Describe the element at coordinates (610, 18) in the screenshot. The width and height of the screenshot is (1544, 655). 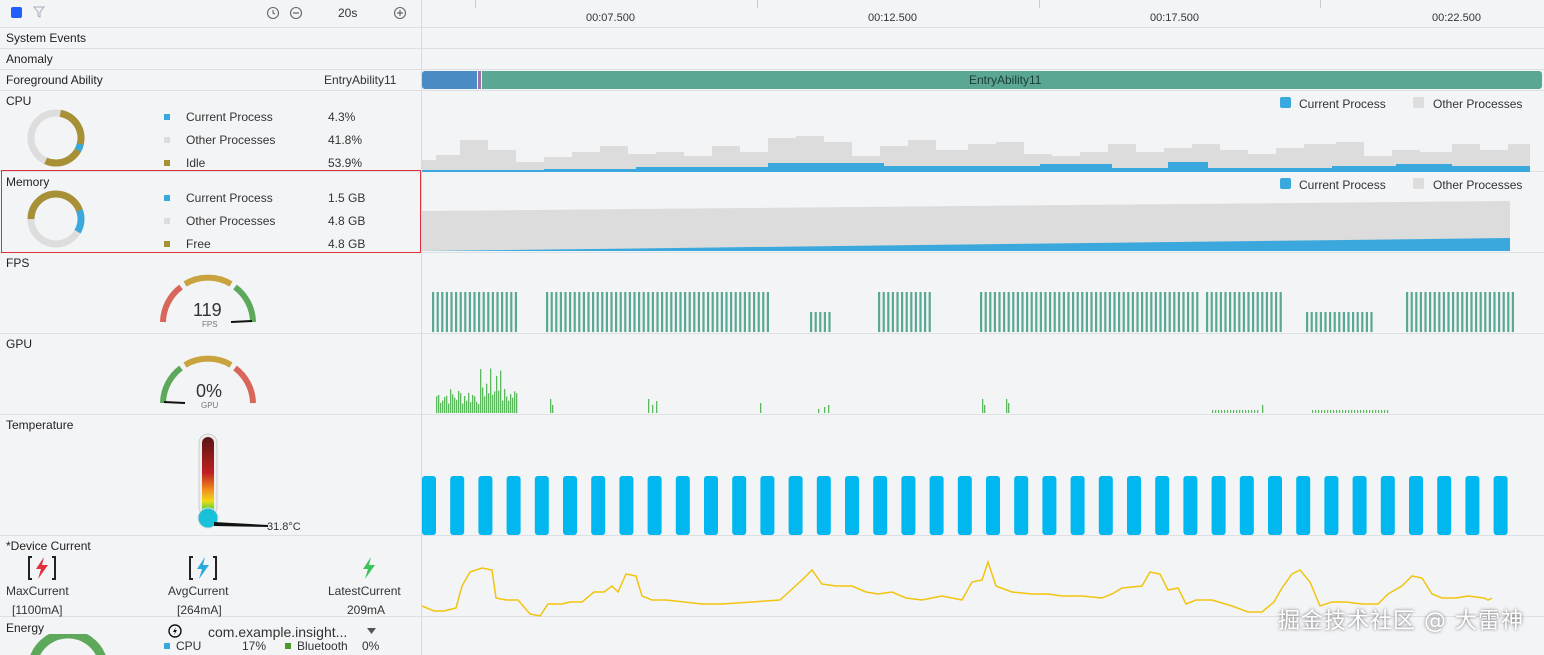
I see `time-tick-1: 00:07.500` at that location.